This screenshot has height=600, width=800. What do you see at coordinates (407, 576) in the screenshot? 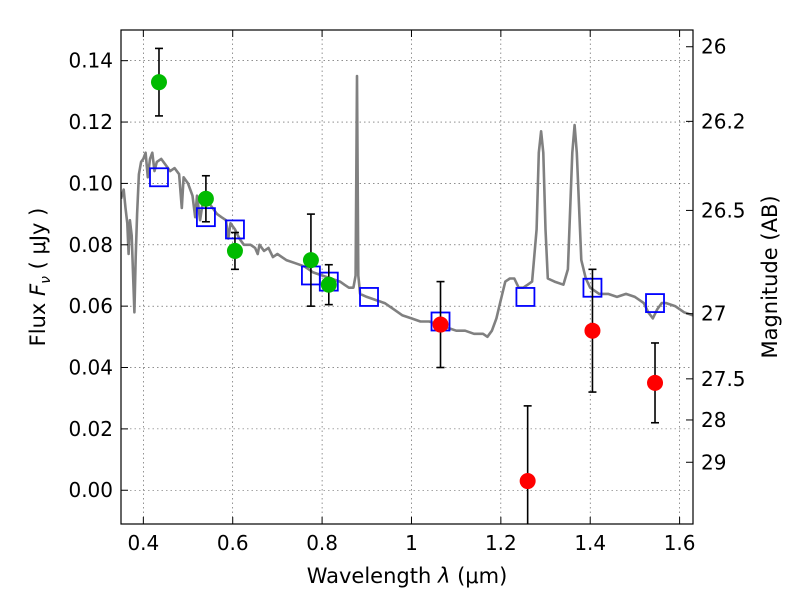
I see `x-axis-label: Wavelength λ (μm)` at bounding box center [407, 576].